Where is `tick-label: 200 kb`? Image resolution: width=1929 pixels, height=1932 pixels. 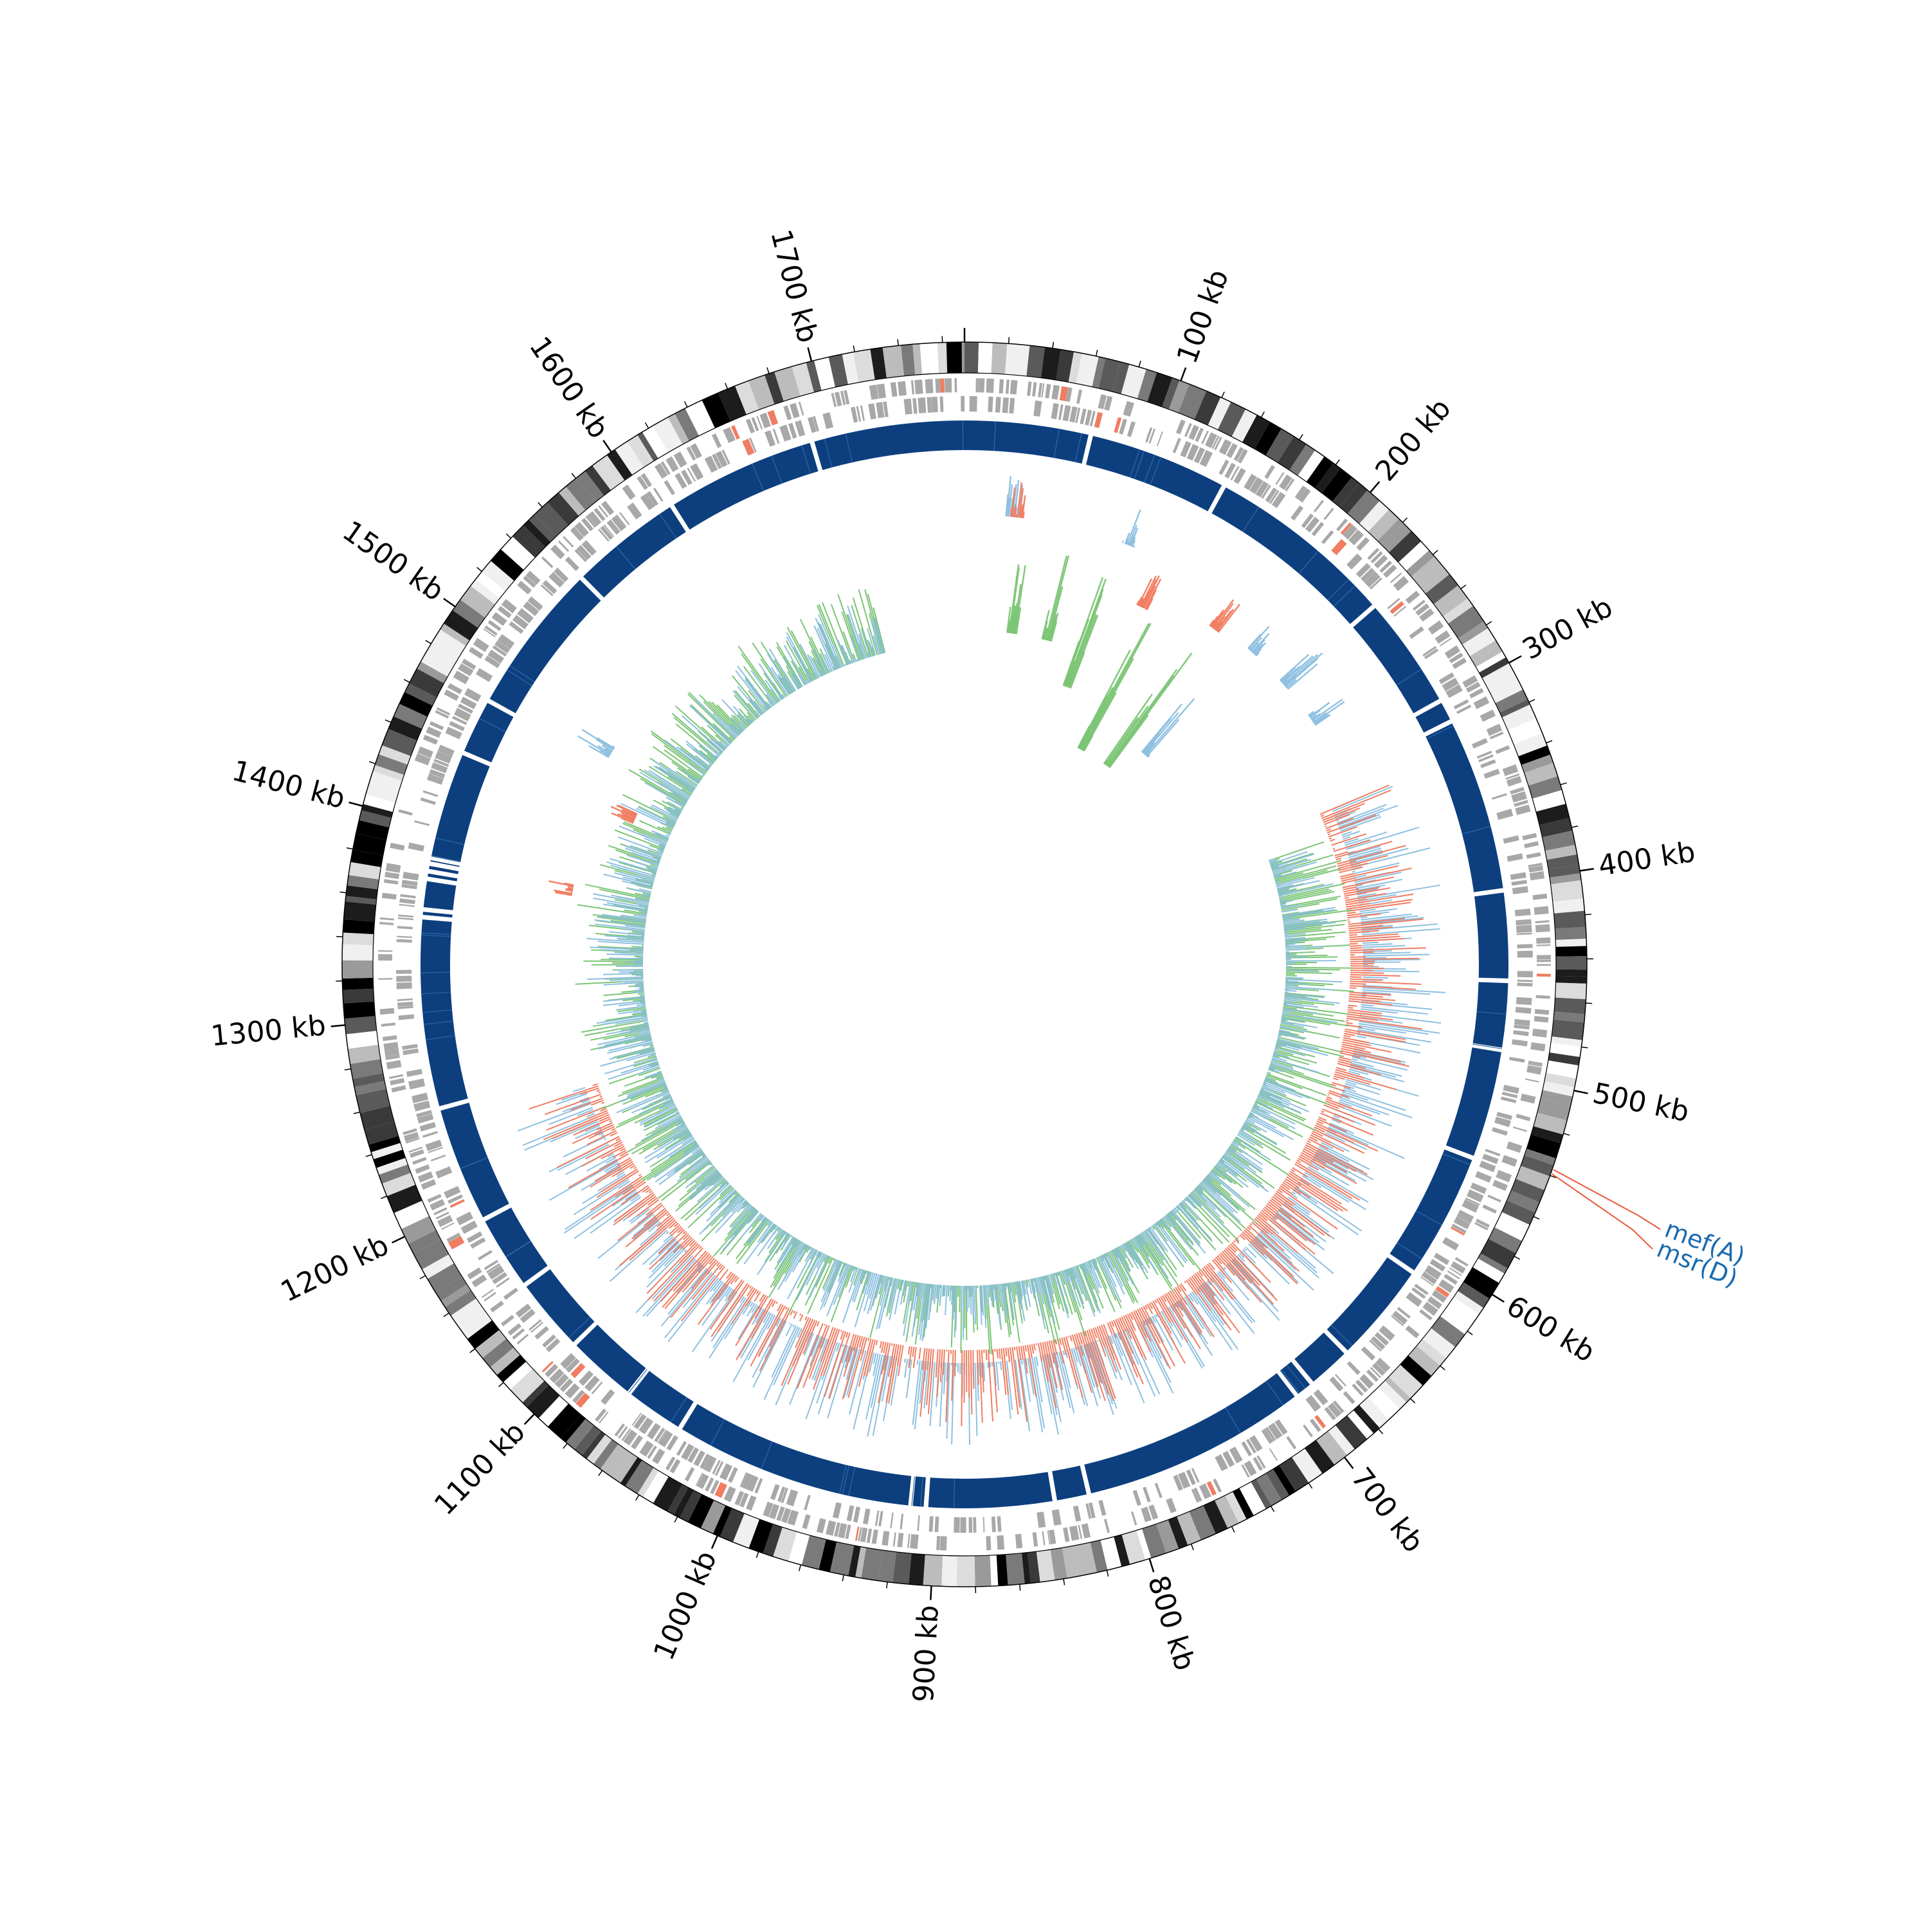
tick-label: 200 kb is located at coordinates (1413, 439).